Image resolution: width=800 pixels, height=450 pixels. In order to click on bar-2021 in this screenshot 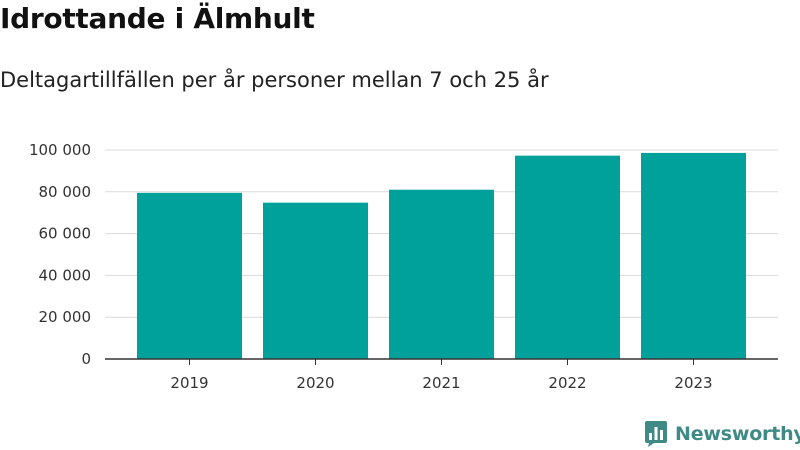, I will do `click(441, 274)`.